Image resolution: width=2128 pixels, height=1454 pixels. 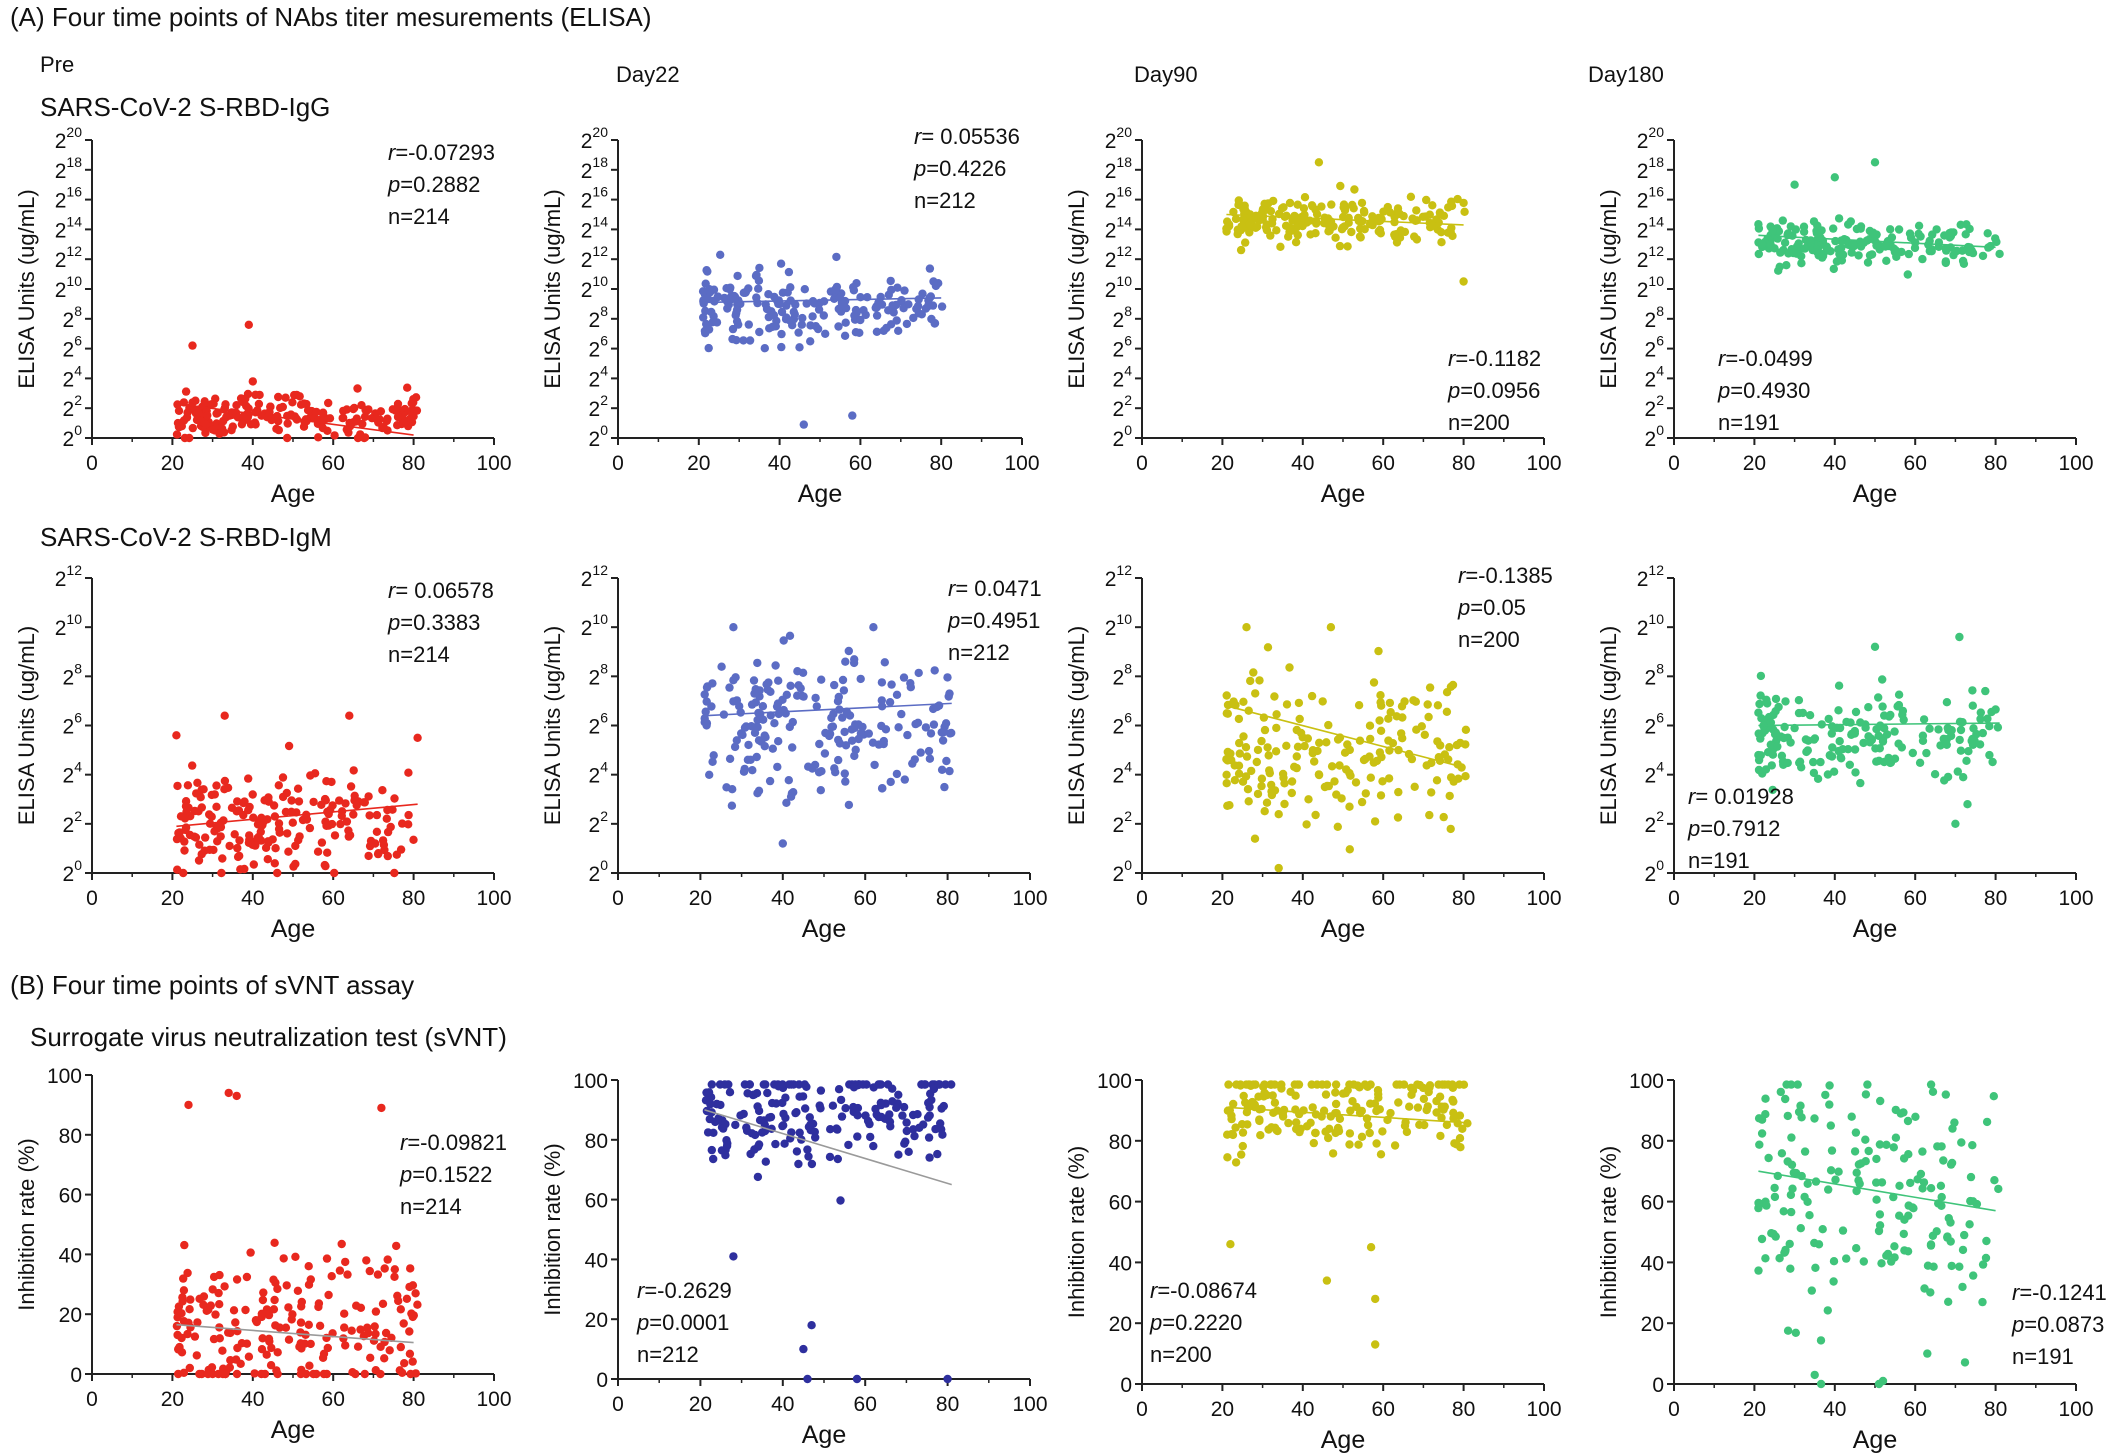 I want to click on y-tick-label: 220, so click(x=1650, y=138).